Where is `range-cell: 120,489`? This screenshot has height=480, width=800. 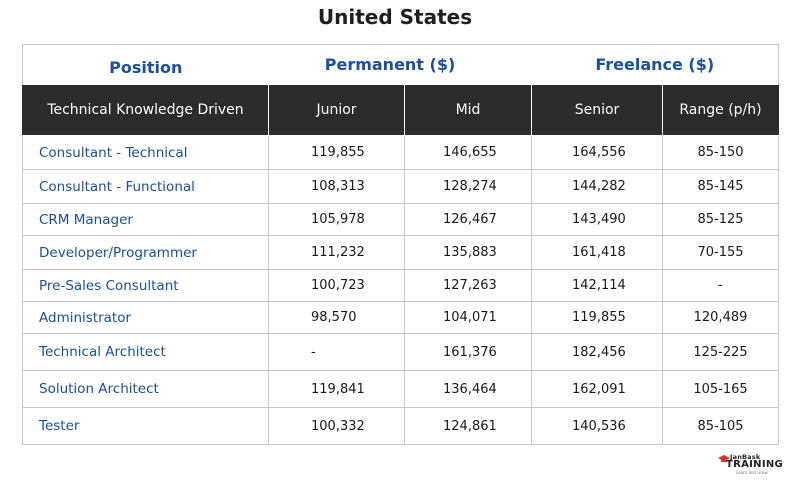
range-cell: 120,489 is located at coordinates (721, 317).